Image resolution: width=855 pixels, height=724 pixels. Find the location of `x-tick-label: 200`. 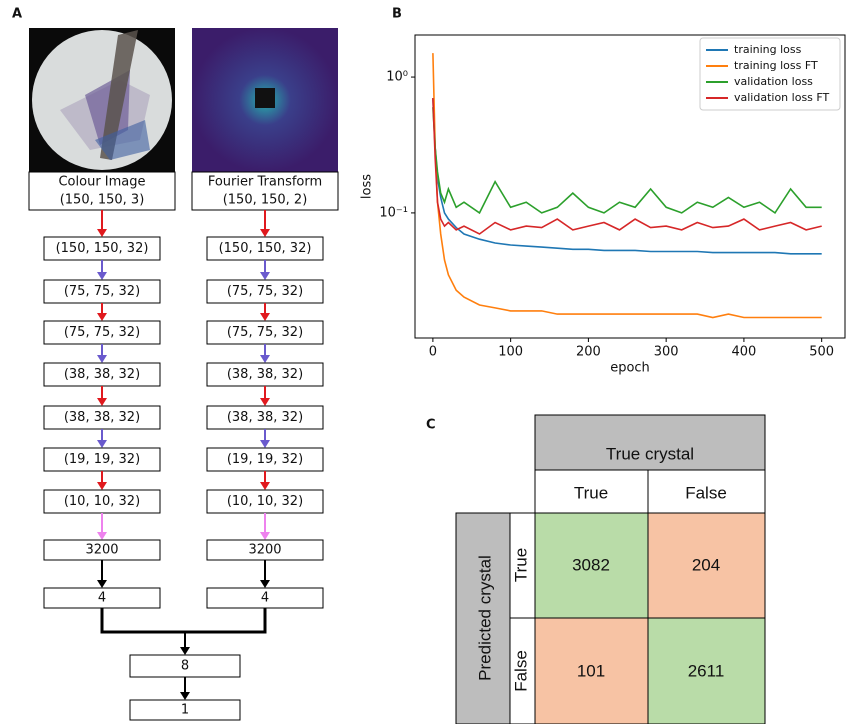

x-tick-label: 200 is located at coordinates (588, 352).